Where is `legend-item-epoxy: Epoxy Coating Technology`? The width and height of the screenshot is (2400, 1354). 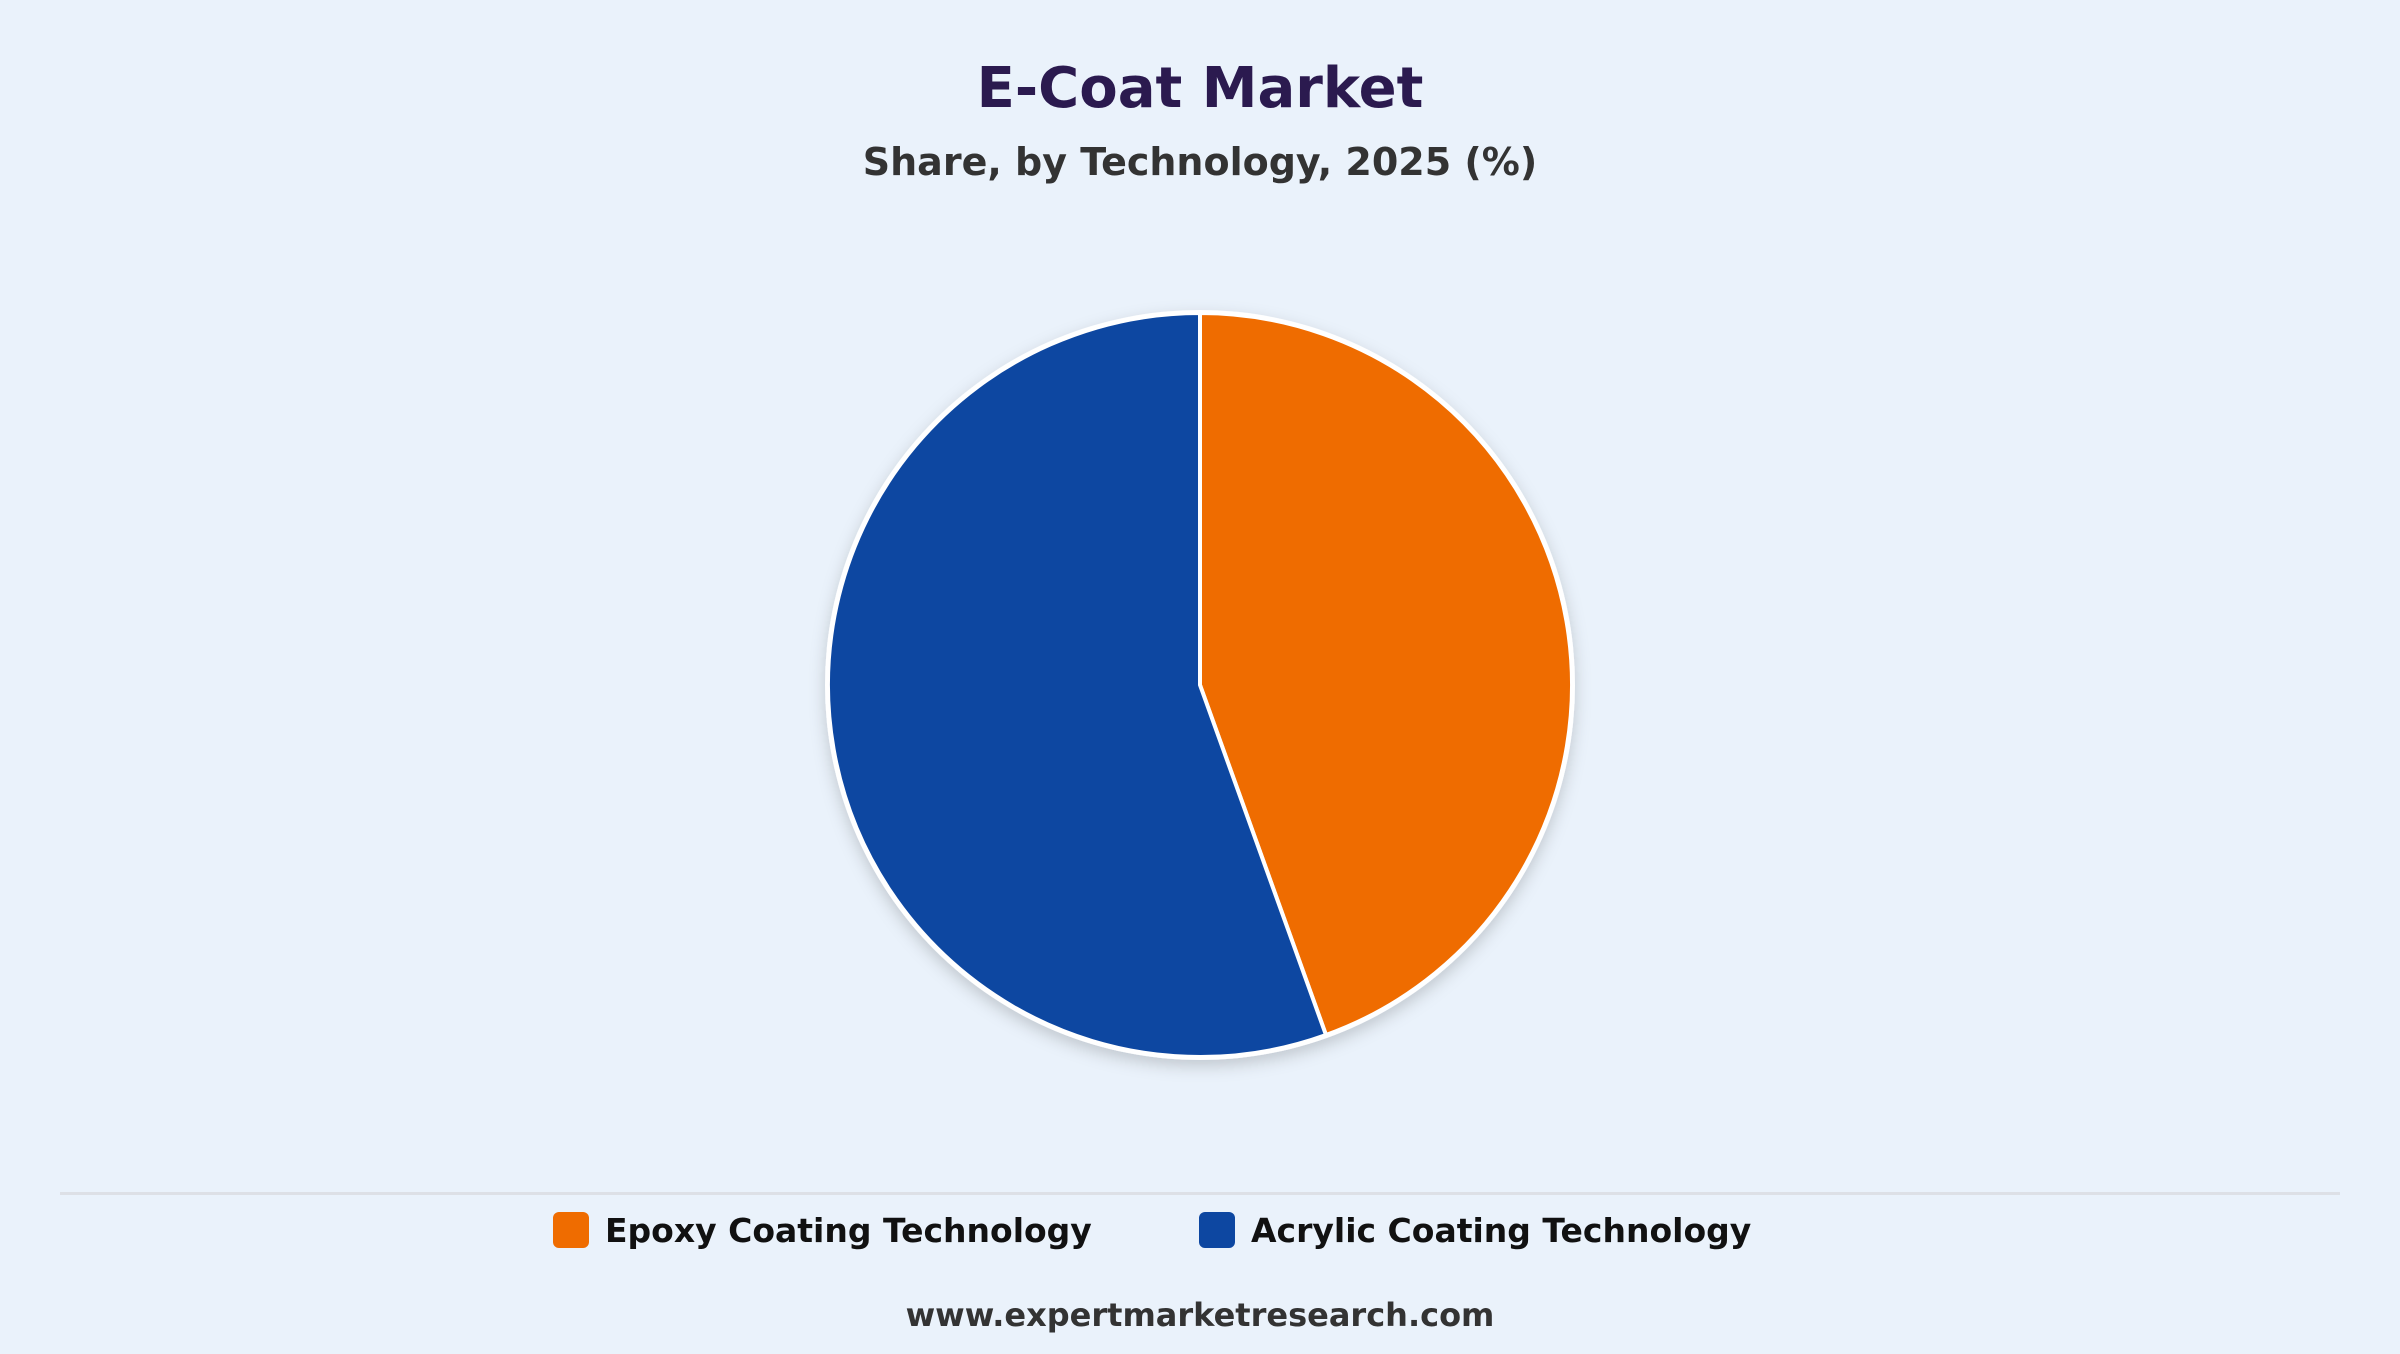 legend-item-epoxy: Epoxy Coating Technology is located at coordinates (822, 1230).